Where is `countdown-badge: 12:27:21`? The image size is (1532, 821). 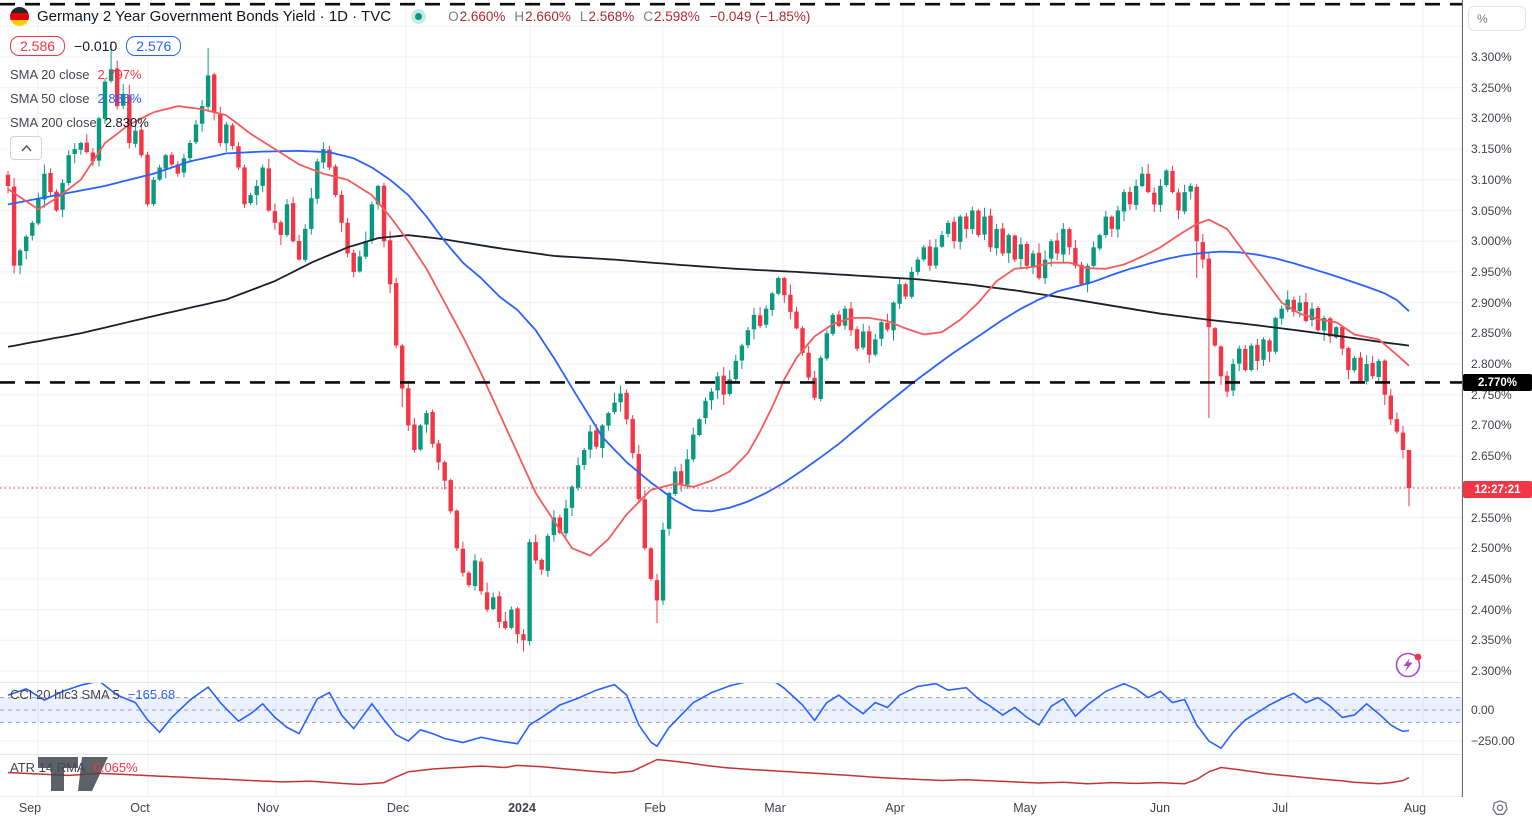
countdown-badge: 12:27:21 is located at coordinates (1497, 489).